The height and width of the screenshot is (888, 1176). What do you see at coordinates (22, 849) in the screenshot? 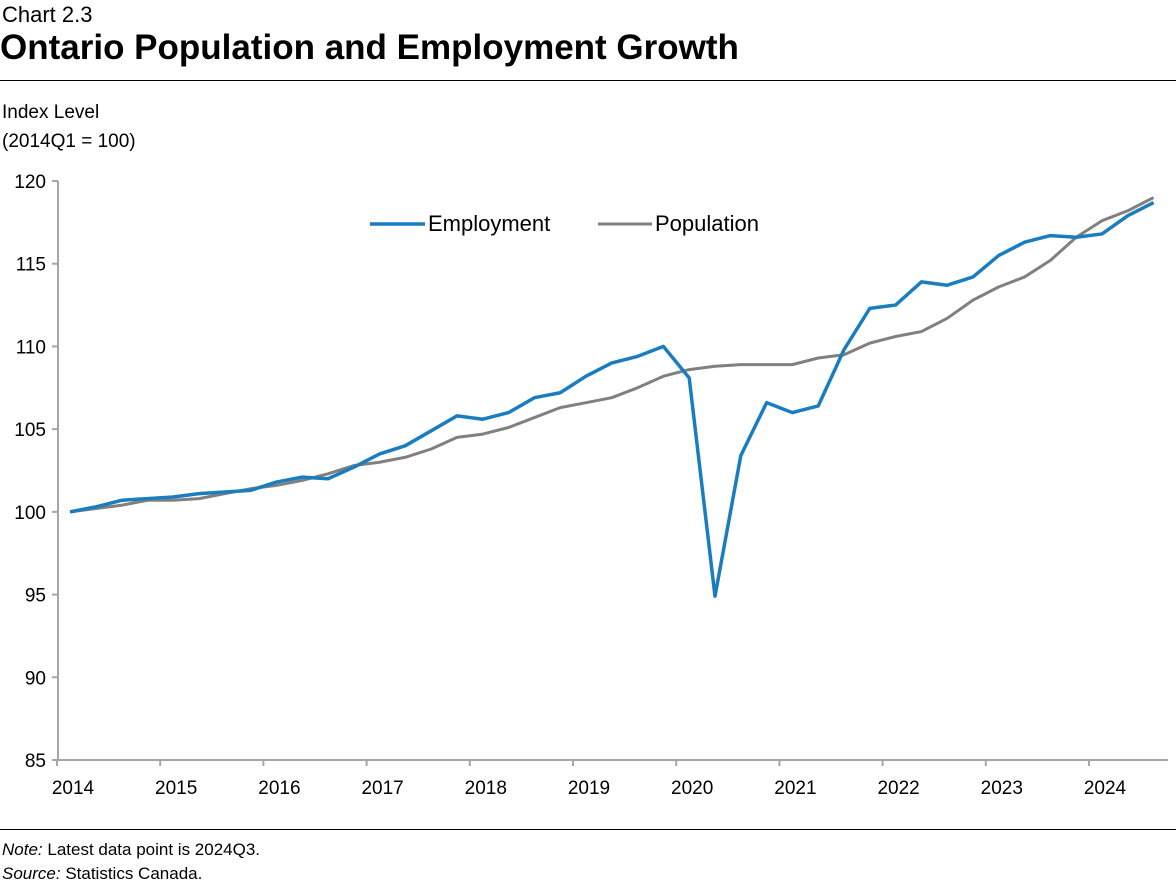
I see `note-label: Note:` at bounding box center [22, 849].